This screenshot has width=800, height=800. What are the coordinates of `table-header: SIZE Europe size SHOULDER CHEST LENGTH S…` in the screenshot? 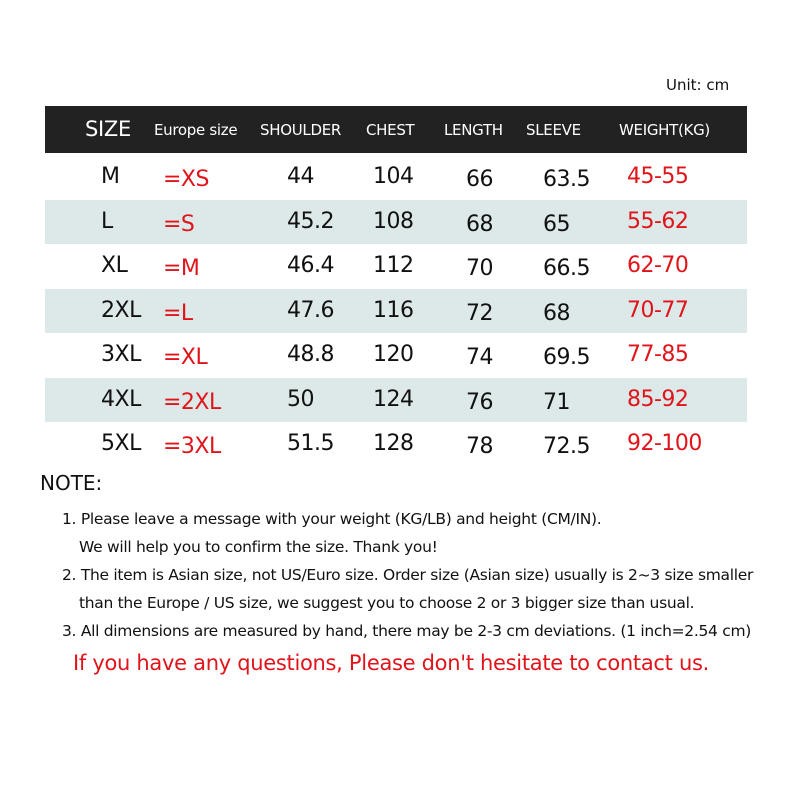 It's located at (396, 129).